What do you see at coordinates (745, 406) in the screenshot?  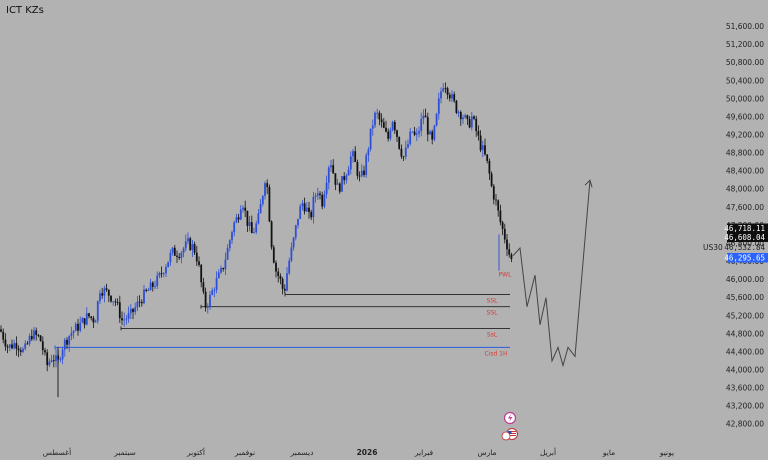 I see `y-tick-label: 43,200.00` at bounding box center [745, 406].